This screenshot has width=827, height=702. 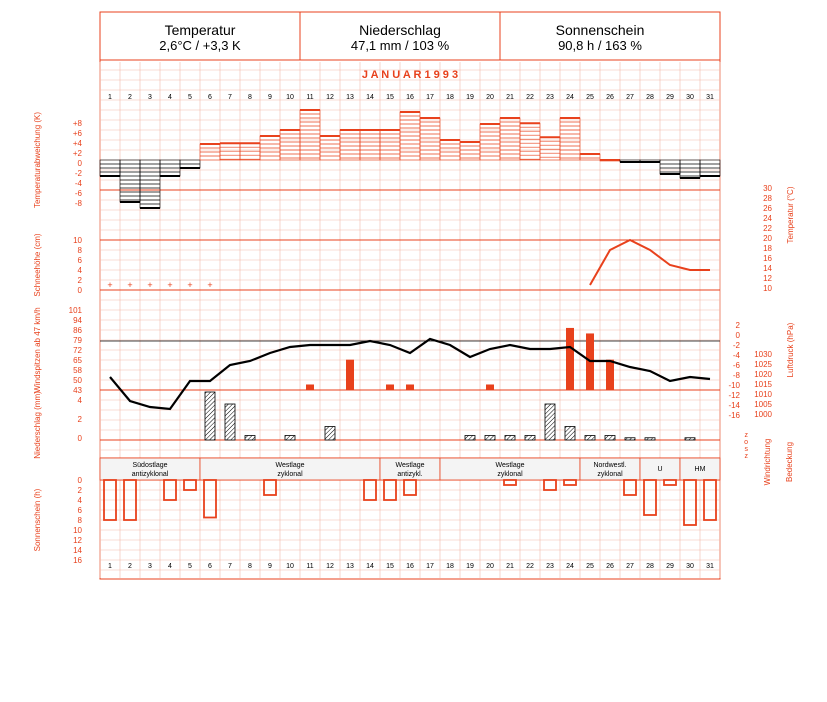 What do you see at coordinates (550, 566) in the screenshot?
I see `day-label-bottom: 23` at bounding box center [550, 566].